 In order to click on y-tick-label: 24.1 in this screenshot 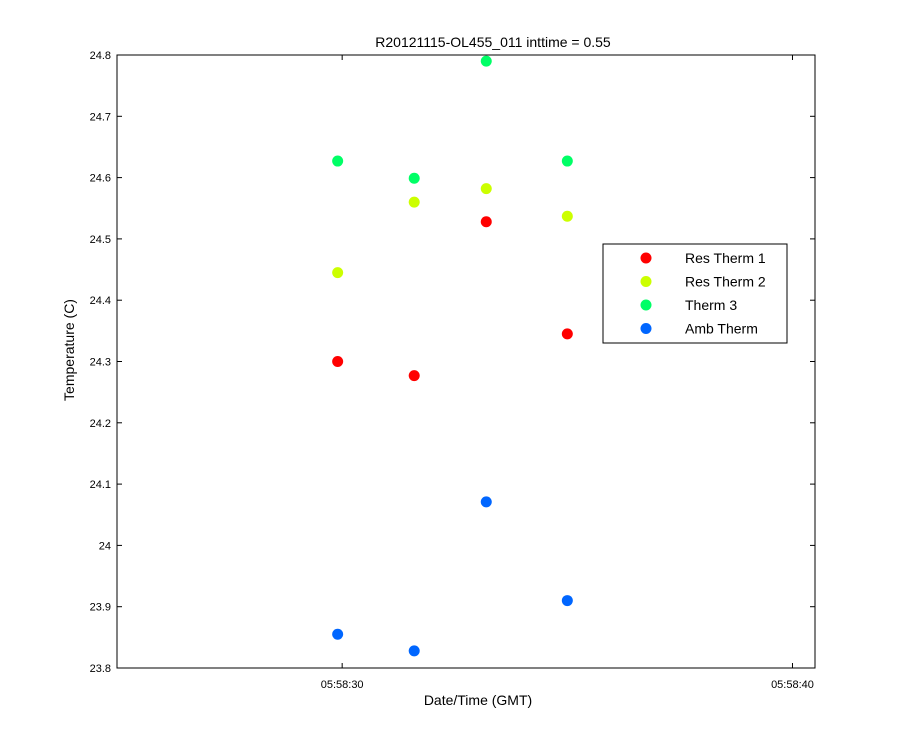, I will do `click(100, 485)`.